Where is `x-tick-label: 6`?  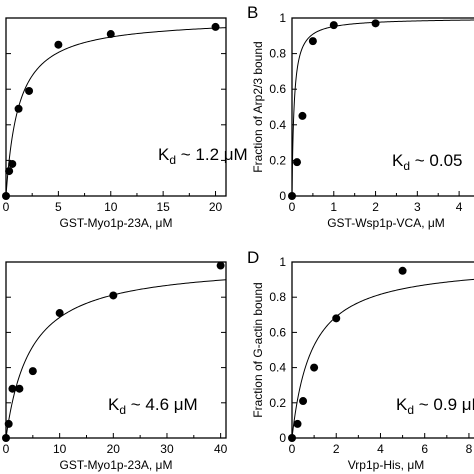
x-tick-label: 6 is located at coordinates (424, 449).